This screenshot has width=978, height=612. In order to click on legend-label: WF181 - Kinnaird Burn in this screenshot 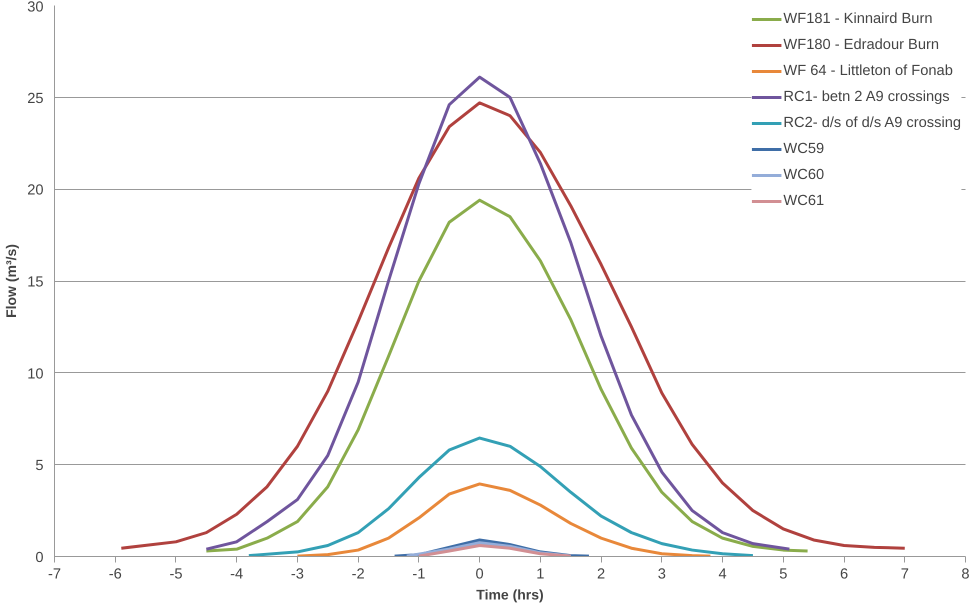, I will do `click(857, 19)`.